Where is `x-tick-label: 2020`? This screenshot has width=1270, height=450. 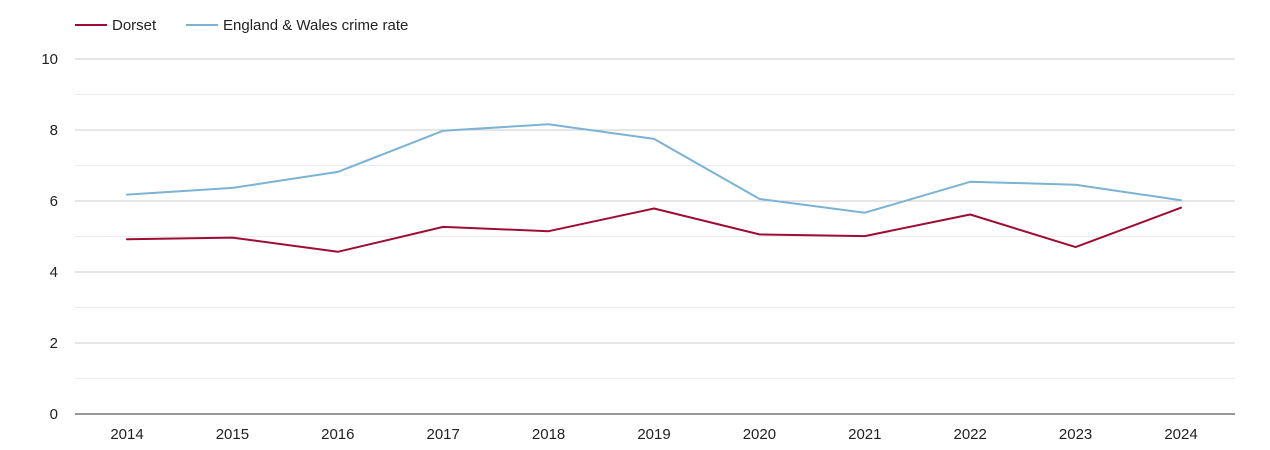 x-tick-label: 2020 is located at coordinates (759, 434).